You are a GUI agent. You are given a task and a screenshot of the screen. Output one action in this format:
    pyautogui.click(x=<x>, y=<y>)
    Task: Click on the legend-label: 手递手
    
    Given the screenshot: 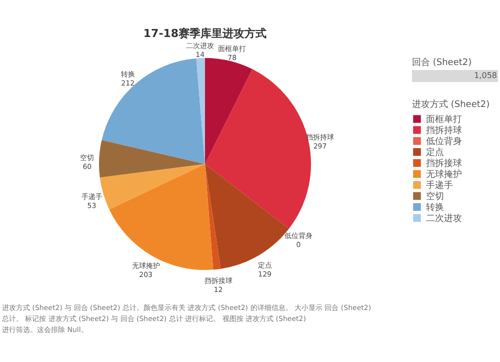 What is the action you would take?
    pyautogui.click(x=439, y=185)
    